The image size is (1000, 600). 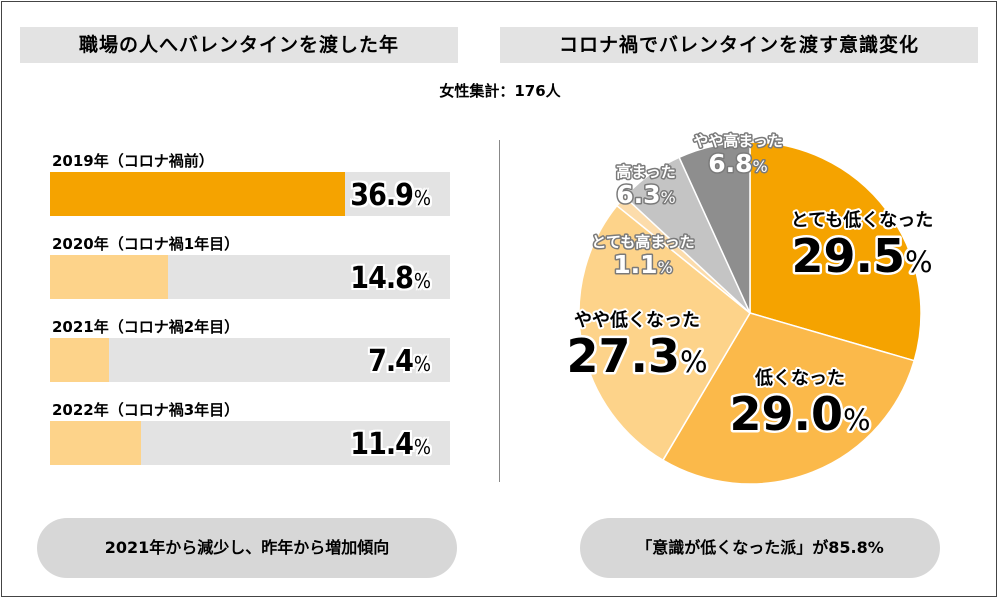 What do you see at coordinates (250, 360) in the screenshot?
I see `bar-track: 7.4%` at bounding box center [250, 360].